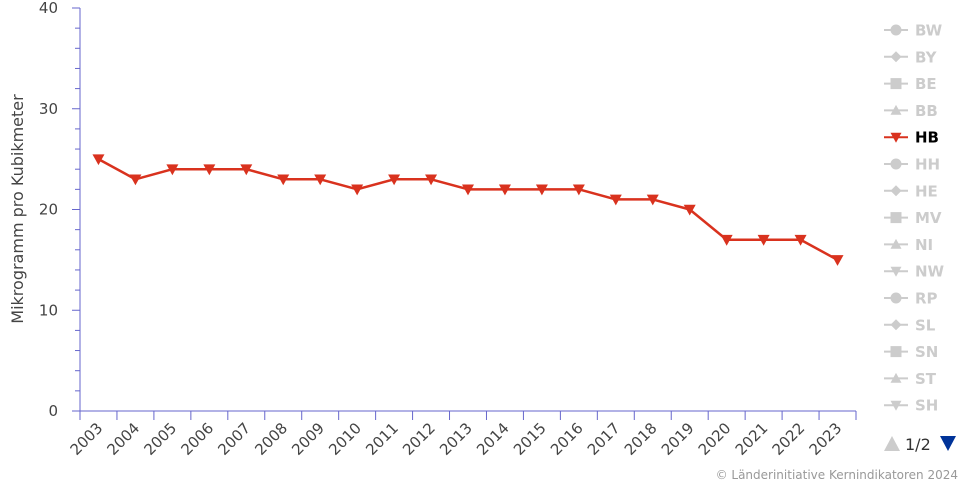 The width and height of the screenshot is (960, 485). I want to click on legend-label: NW, so click(930, 272).